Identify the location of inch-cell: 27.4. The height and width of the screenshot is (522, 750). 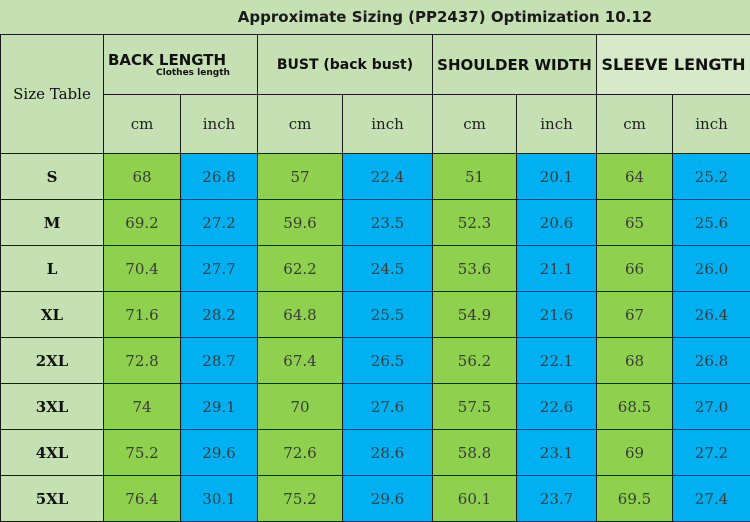
(710, 498).